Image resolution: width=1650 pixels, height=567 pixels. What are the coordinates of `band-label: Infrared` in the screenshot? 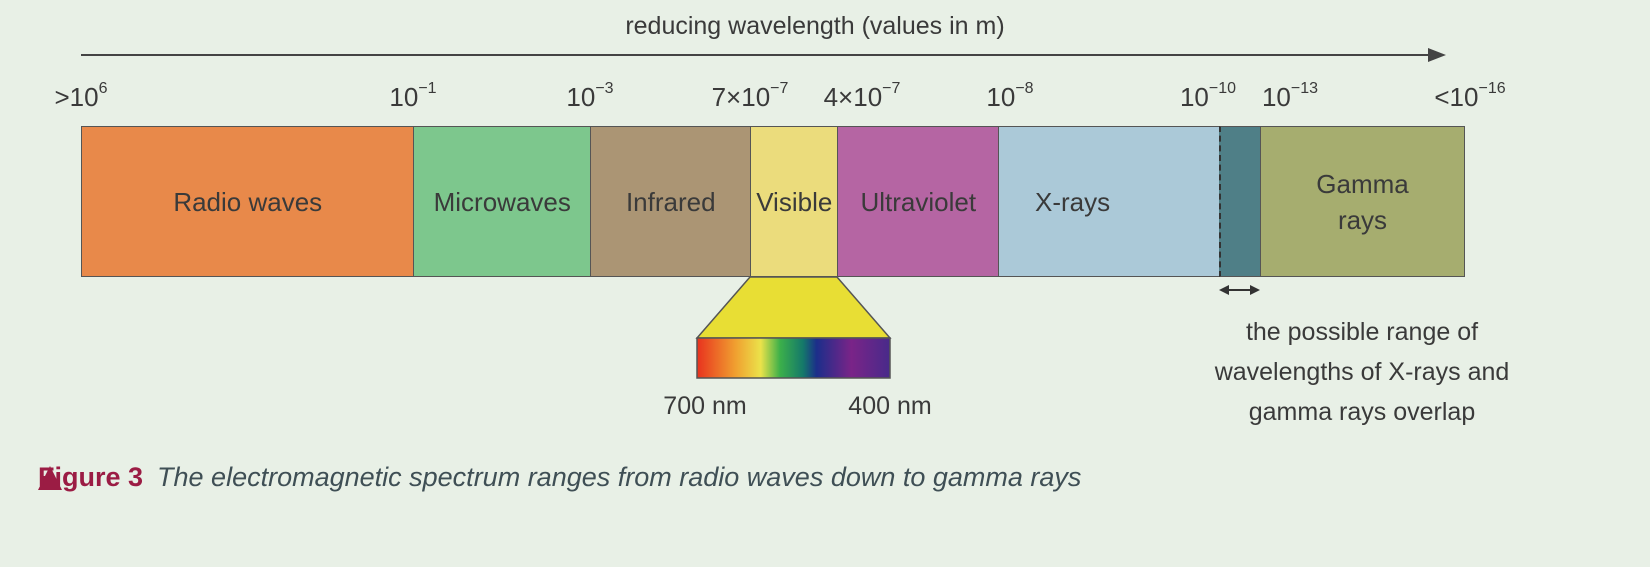 It's located at (670, 201).